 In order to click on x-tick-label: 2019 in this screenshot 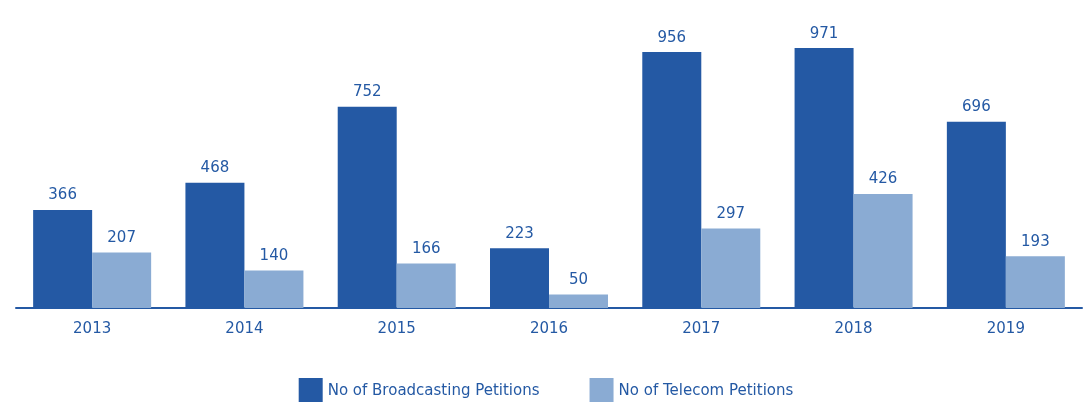, I will do `click(1005, 327)`.